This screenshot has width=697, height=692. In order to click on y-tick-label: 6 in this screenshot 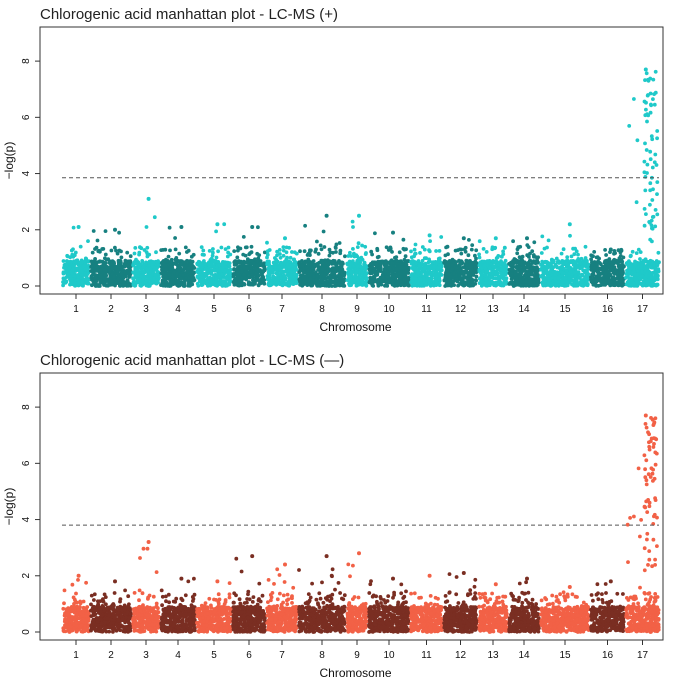, I will do `click(26, 117)`.